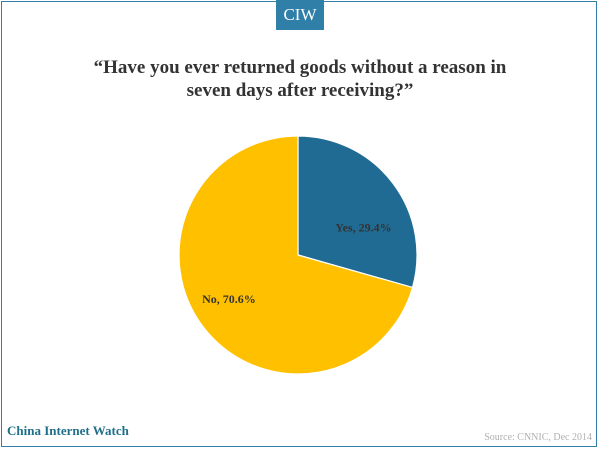  Describe the element at coordinates (68, 430) in the screenshot. I see `footer-brand: China Internet Watch` at that location.